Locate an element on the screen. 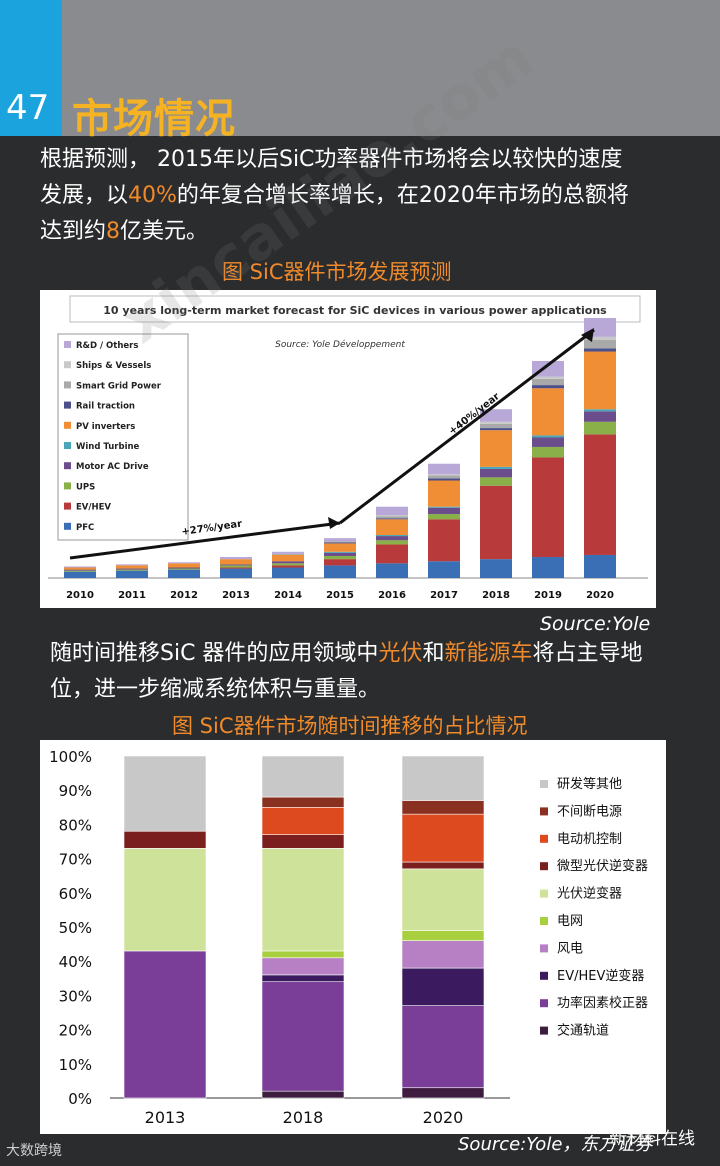  chart2-caption: 图 SiC器件市场随时间推移的占比情况 is located at coordinates (350, 726).